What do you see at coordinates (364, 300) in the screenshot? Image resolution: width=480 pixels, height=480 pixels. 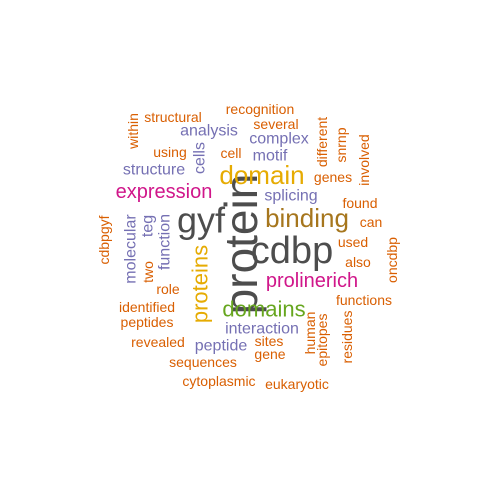 I see `word-functions: functions` at bounding box center [364, 300].